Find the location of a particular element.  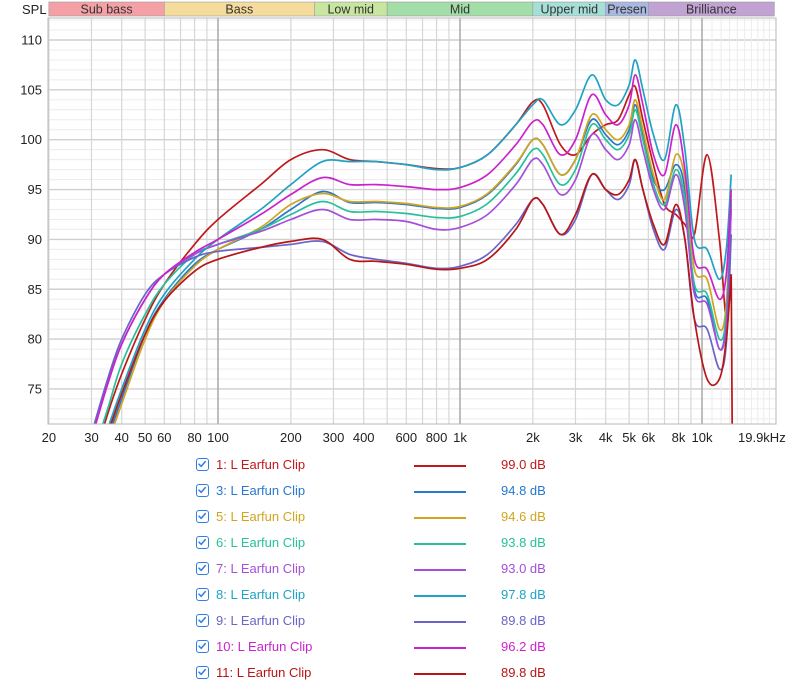

legend-value: 97.8 dB is located at coordinates (523, 594).